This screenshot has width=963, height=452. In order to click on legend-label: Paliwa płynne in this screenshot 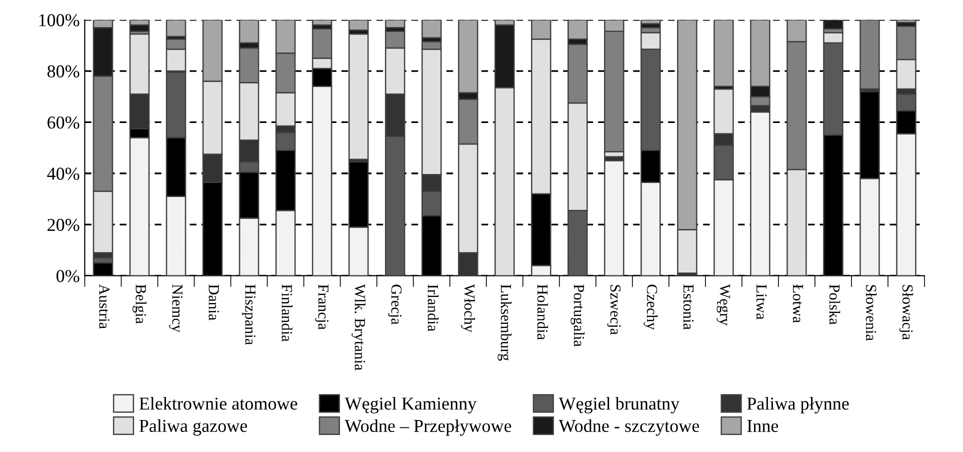, I will do `click(798, 405)`.